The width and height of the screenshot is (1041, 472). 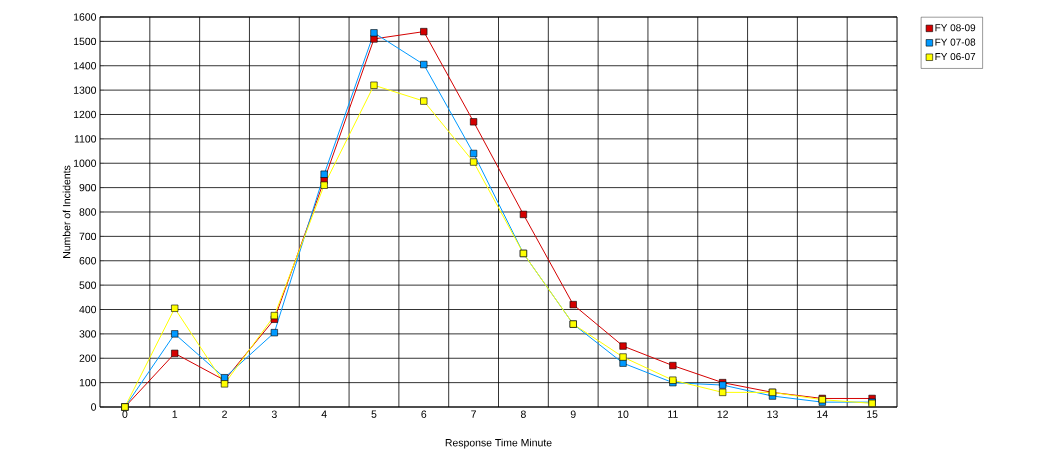 What do you see at coordinates (673, 414) in the screenshot?
I see `x-tick-label: 11` at bounding box center [673, 414].